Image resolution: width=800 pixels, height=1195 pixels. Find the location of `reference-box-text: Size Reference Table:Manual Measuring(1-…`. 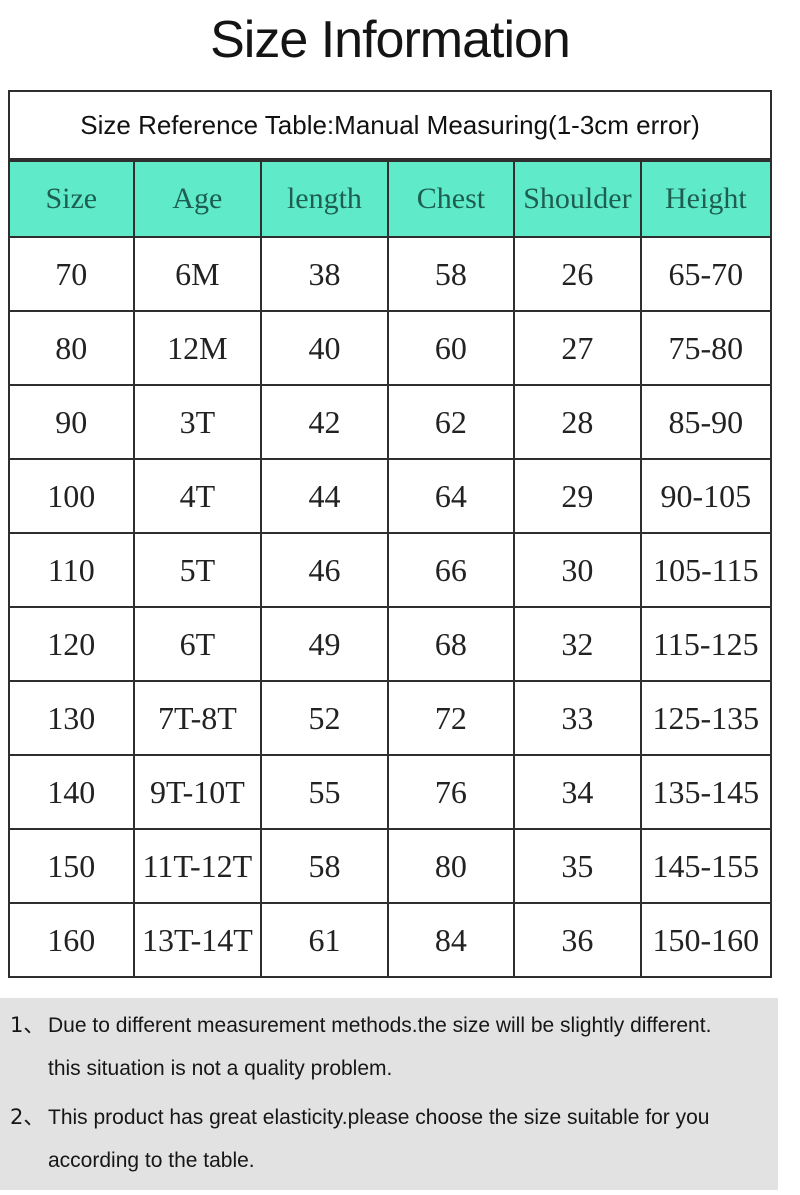

reference-box-text: Size Reference Table:Manual Measuring(1-… is located at coordinates (390, 124).